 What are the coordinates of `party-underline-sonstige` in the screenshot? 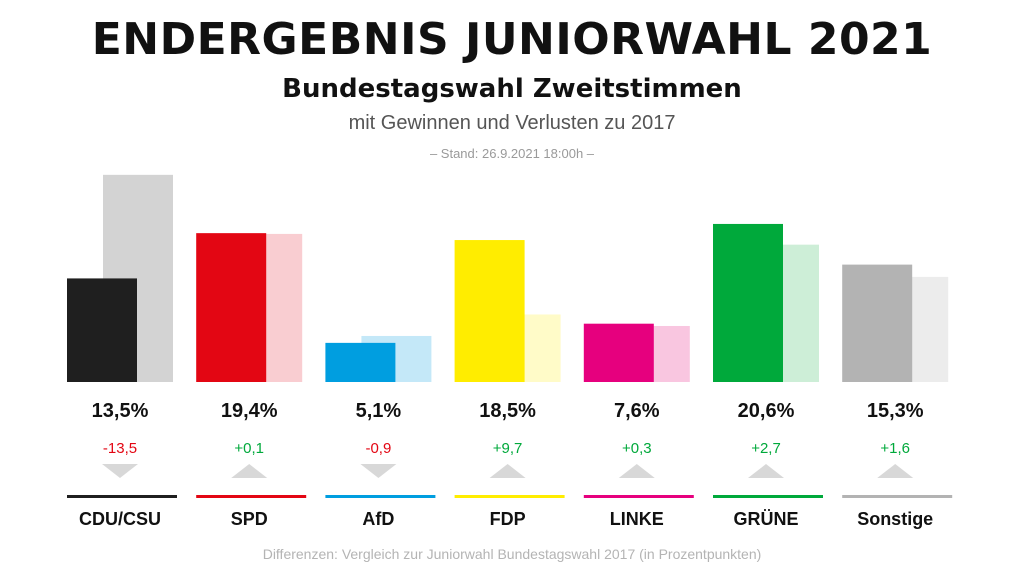 It's located at (897, 496).